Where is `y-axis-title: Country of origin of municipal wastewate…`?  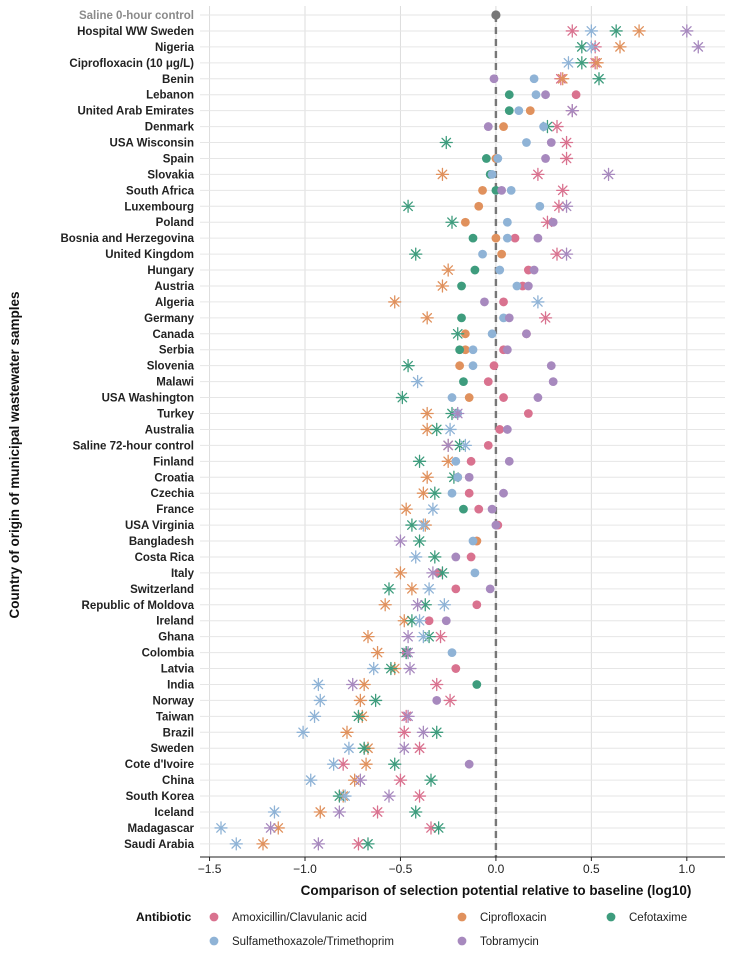
y-axis-title: Country of origin of municipal wastewate… is located at coordinates (14, 454).